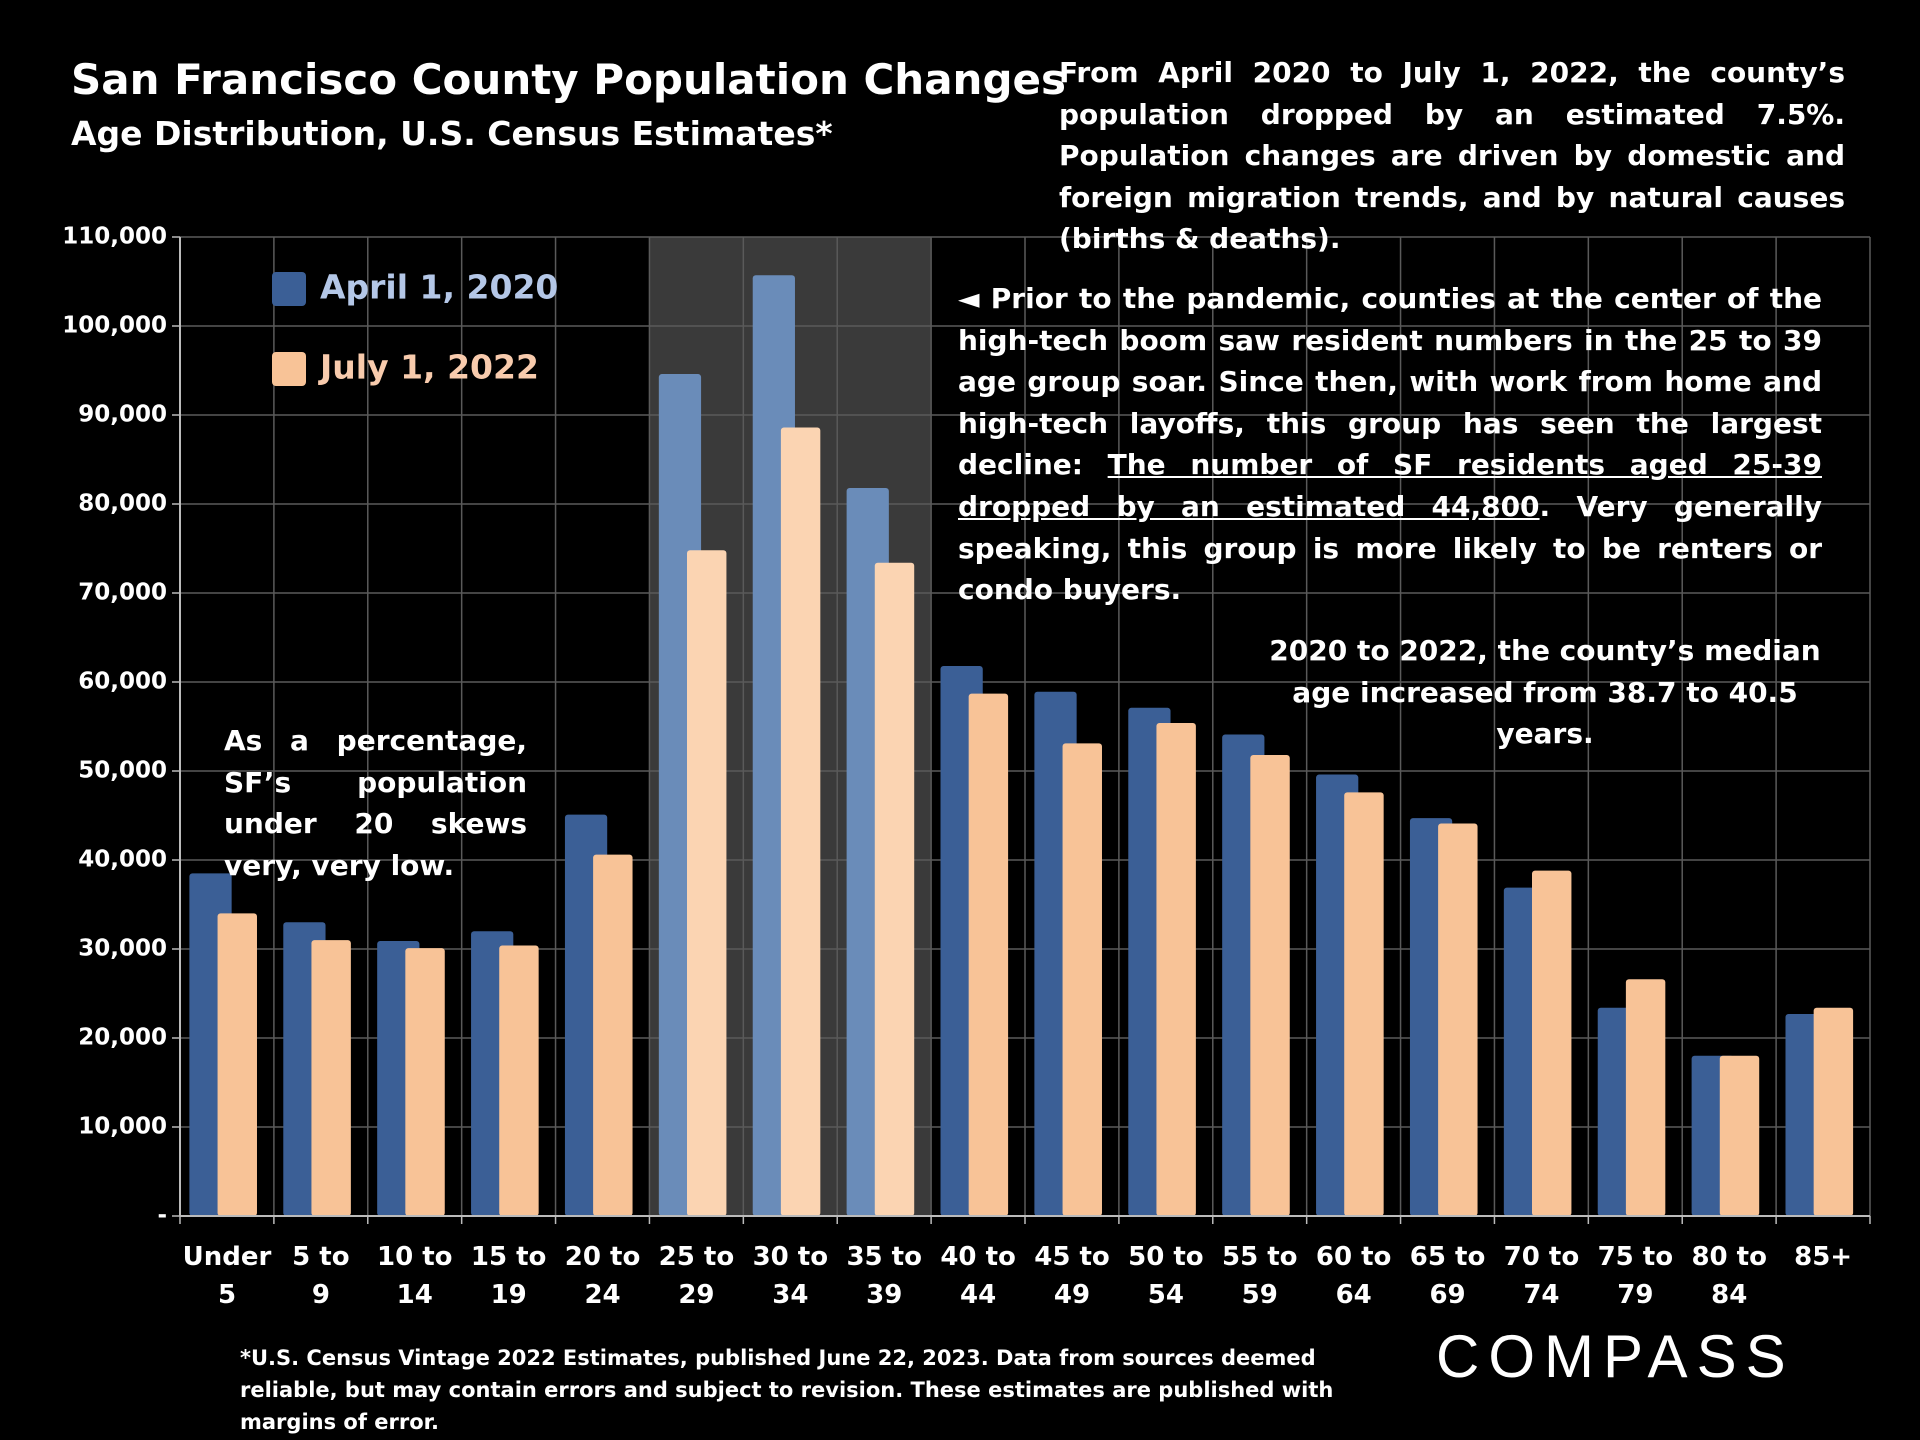 The width and height of the screenshot is (1920, 1440). What do you see at coordinates (602, 1276) in the screenshot?
I see `x-tick-label: 20 to 24` at bounding box center [602, 1276].